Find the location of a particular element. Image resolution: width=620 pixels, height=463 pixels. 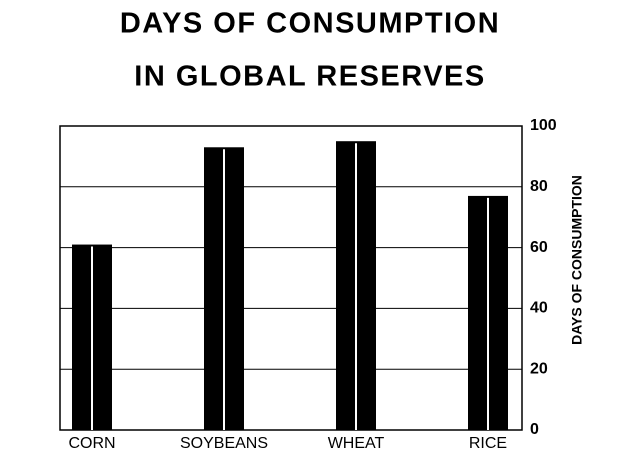

y-tick-label: 80 is located at coordinates (539, 186).